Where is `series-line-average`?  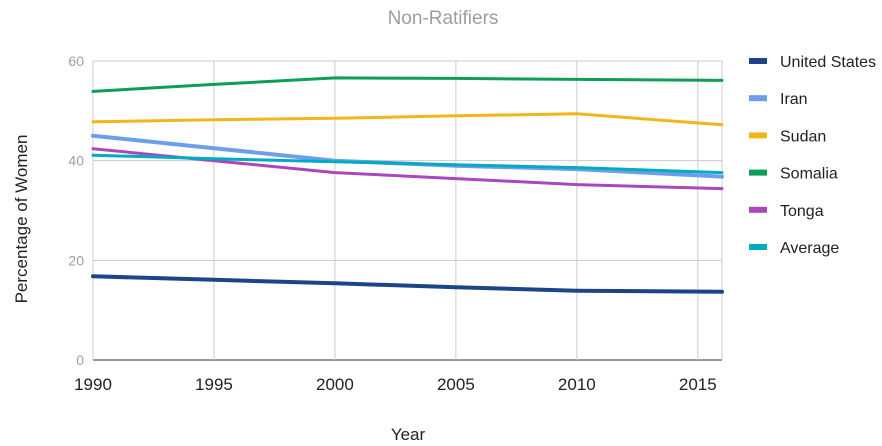
series-line-average is located at coordinates (407, 164).